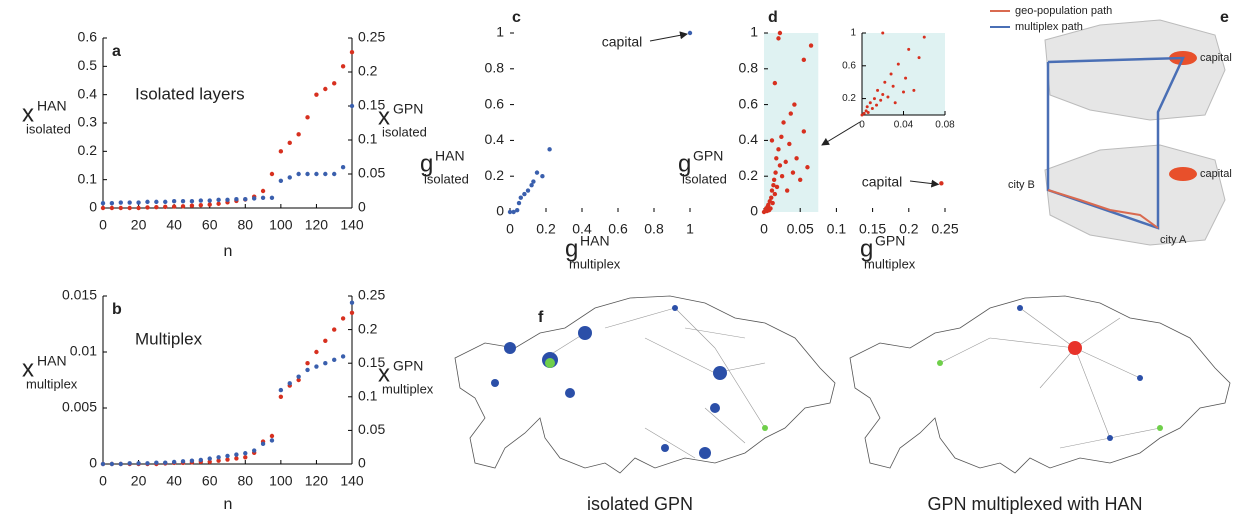 The height and width of the screenshot is (517, 1243). Describe the element at coordinates (368, 139) in the screenshot. I see `y2-tick-label: 0.1` at that location.